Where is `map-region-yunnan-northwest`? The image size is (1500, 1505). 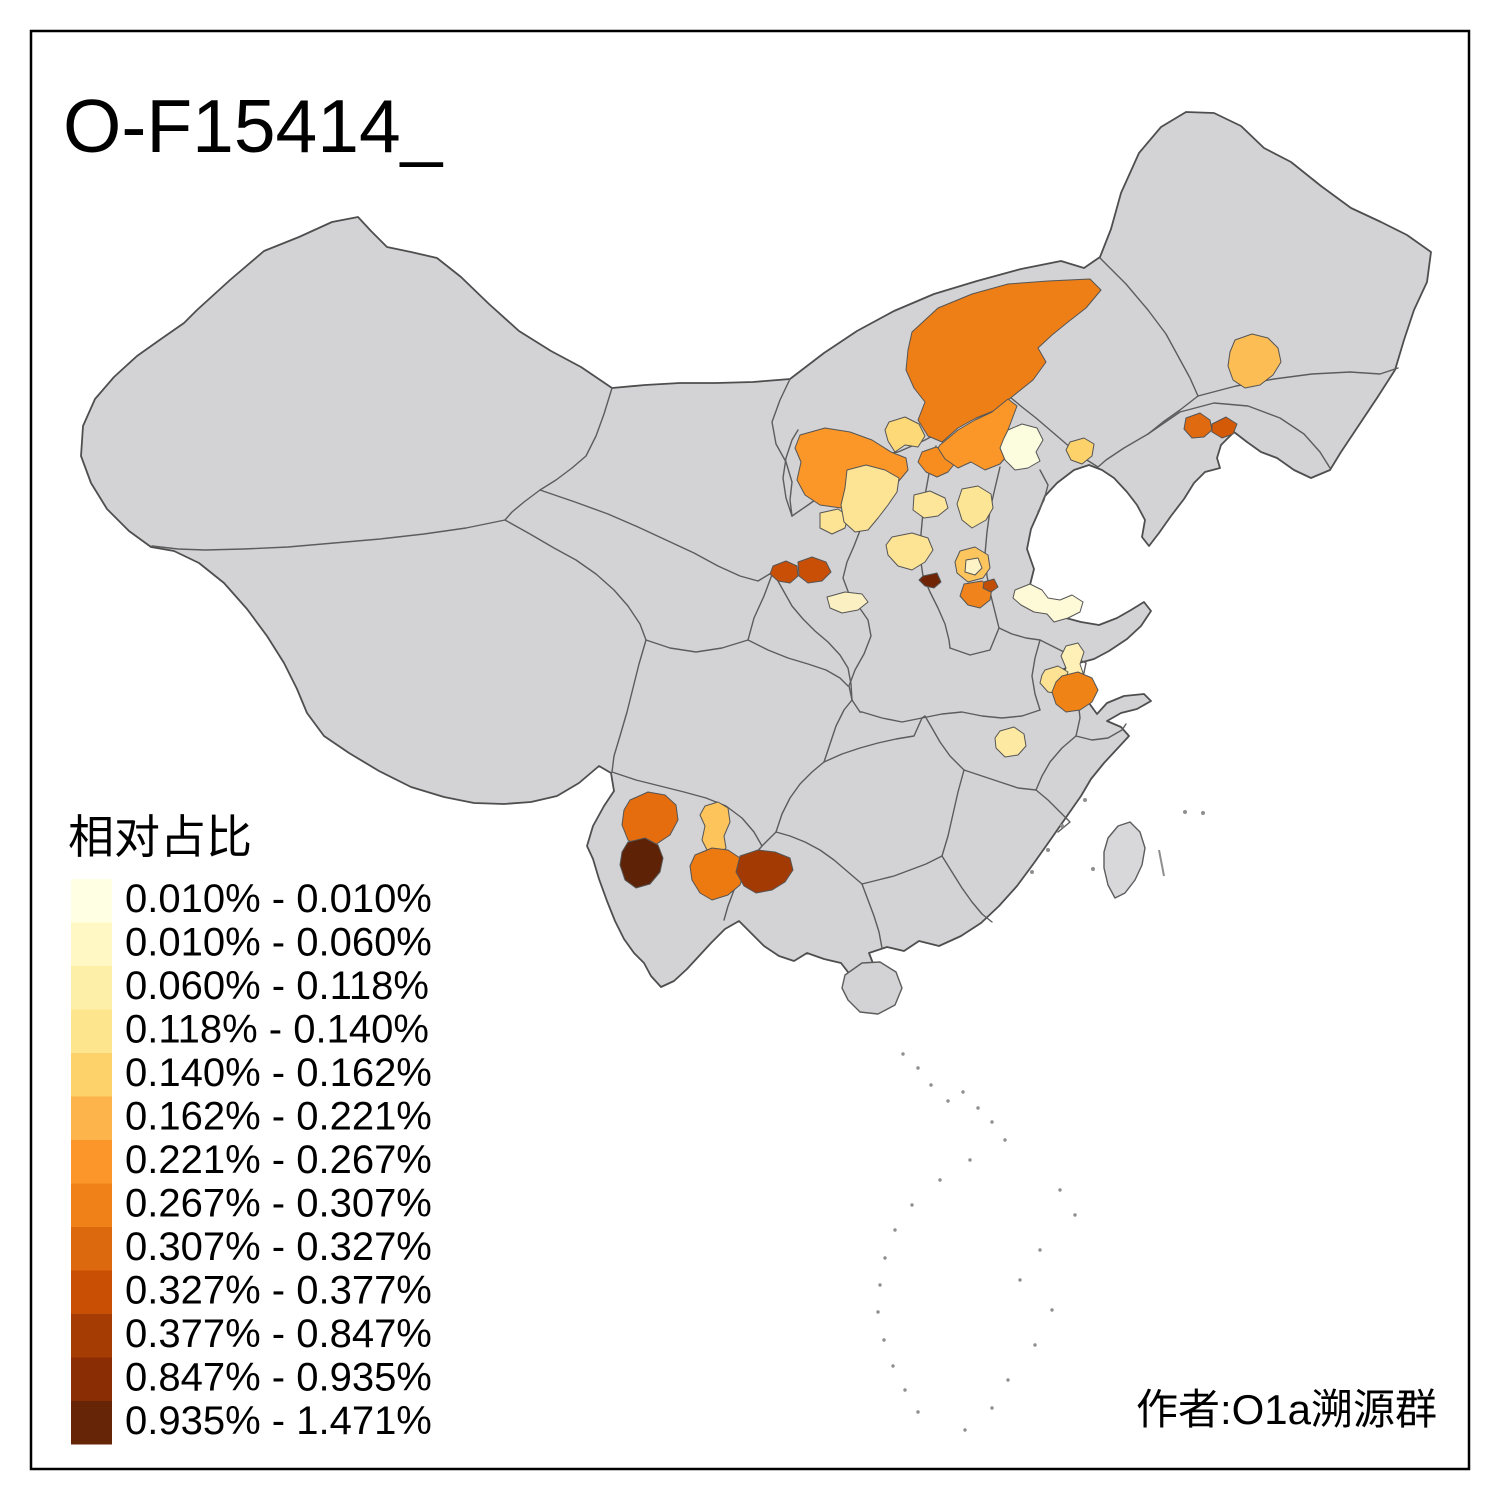
map-region-yunnan-northwest is located at coordinates (650, 820).